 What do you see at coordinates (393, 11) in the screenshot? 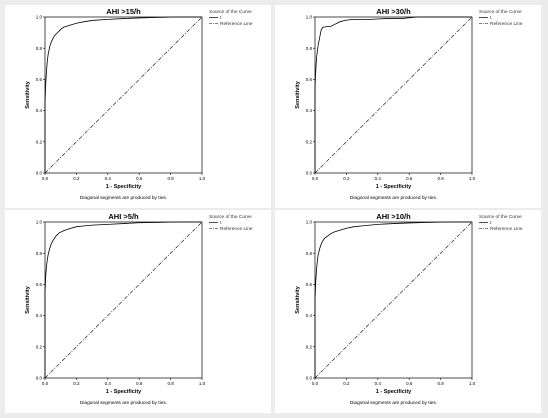
I see `chart-title: AHI >30/h` at bounding box center [393, 11].